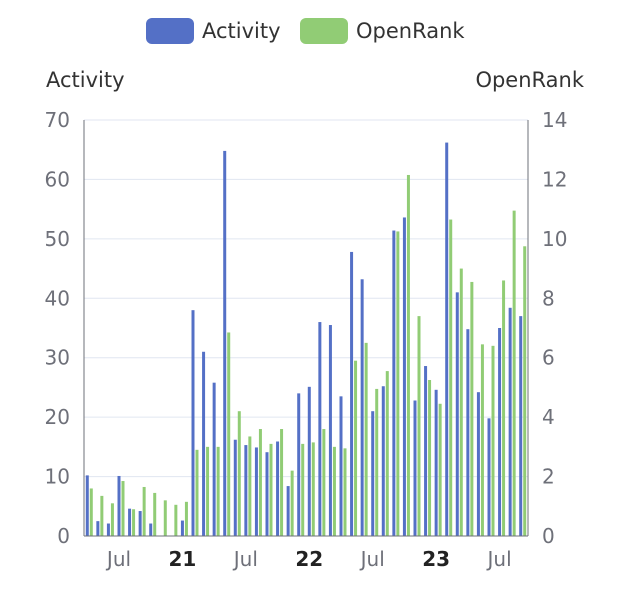  Describe the element at coordinates (57, 358) in the screenshot. I see `y-left-tick-label: 30` at that location.